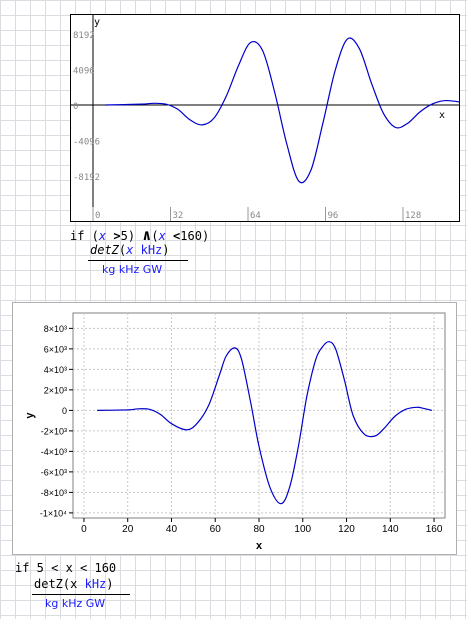 This screenshot has height=619, width=467. Describe the element at coordinates (104, 250) in the screenshot. I see `top-num-func: detZ` at that location.